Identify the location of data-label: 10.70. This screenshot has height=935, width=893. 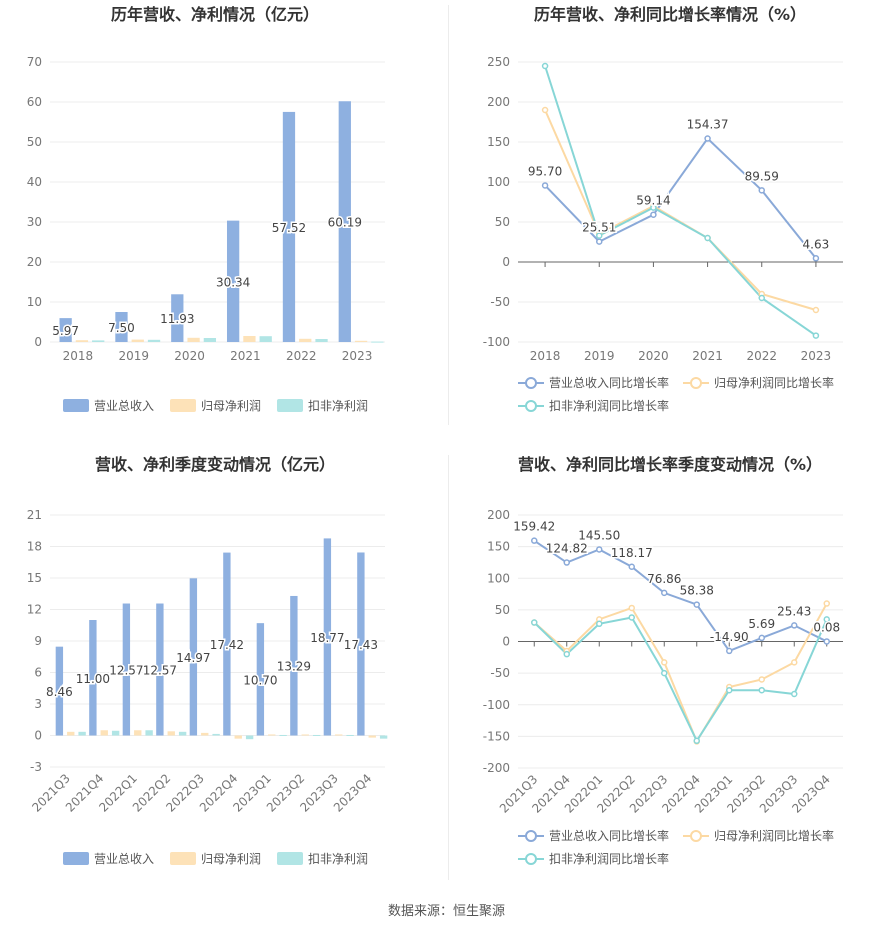
(260, 680).